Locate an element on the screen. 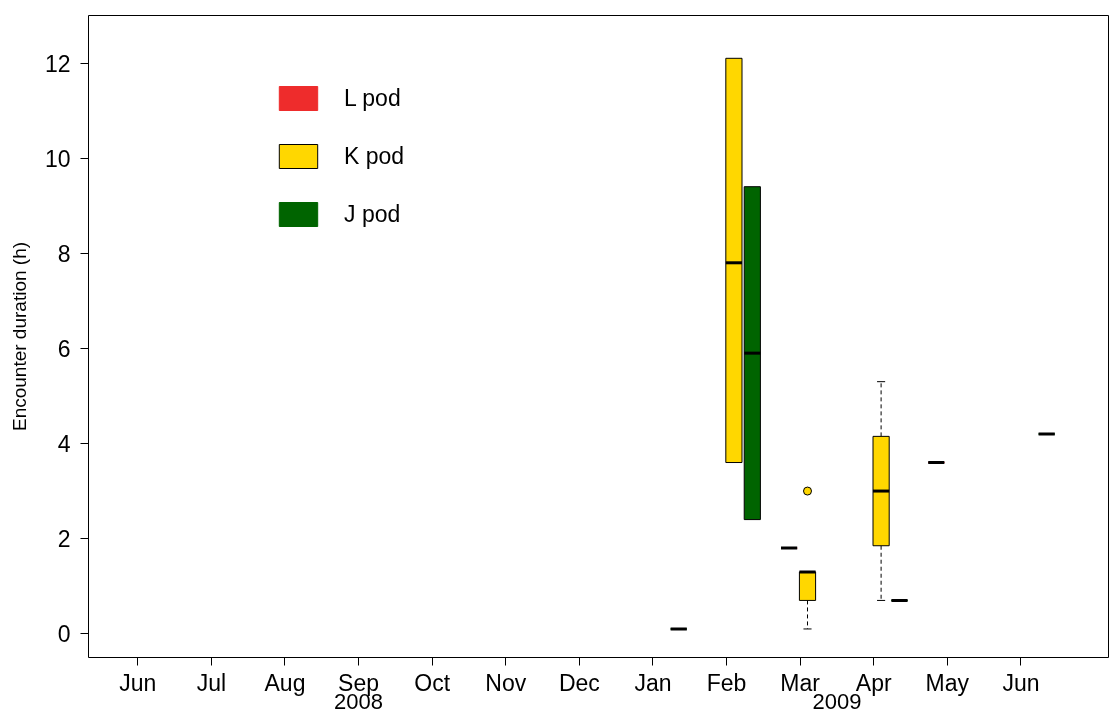 The width and height of the screenshot is (1109, 713). y-tick-label: 0 is located at coordinates (64, 634).